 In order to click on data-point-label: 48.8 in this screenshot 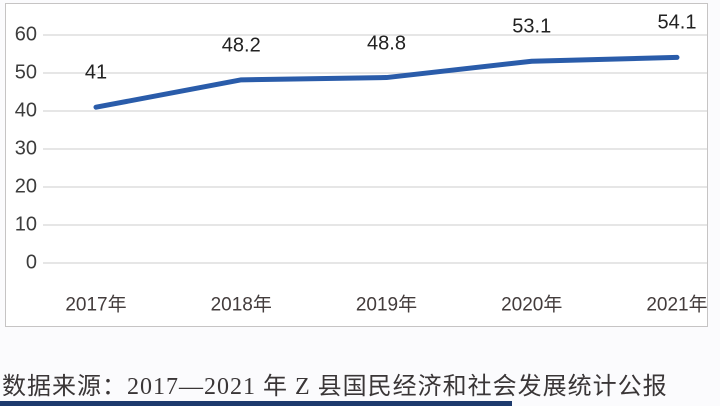, I will do `click(386, 43)`.